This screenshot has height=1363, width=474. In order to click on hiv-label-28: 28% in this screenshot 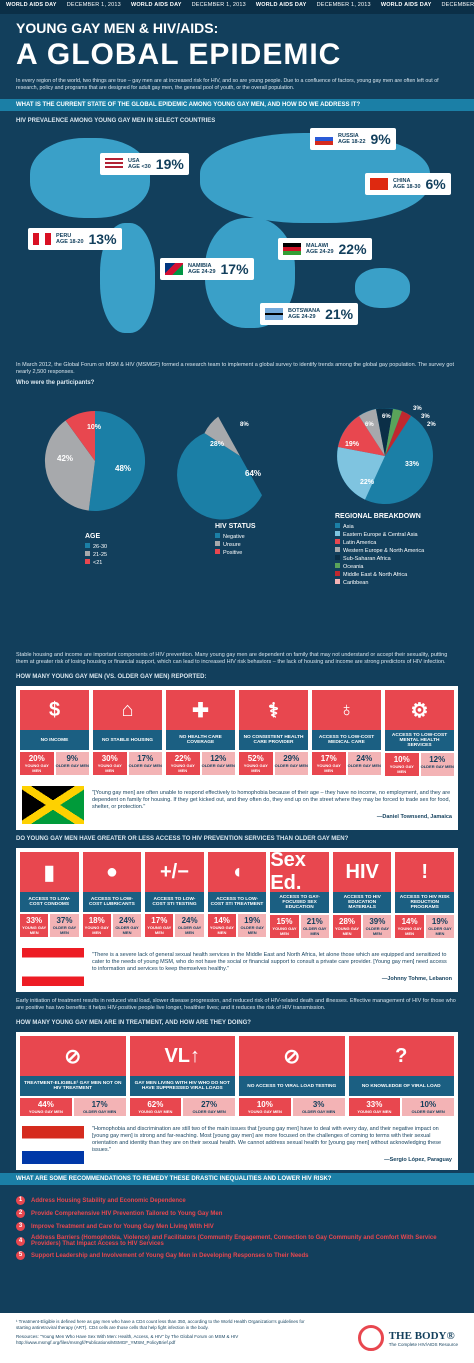, I will do `click(217, 444)`.